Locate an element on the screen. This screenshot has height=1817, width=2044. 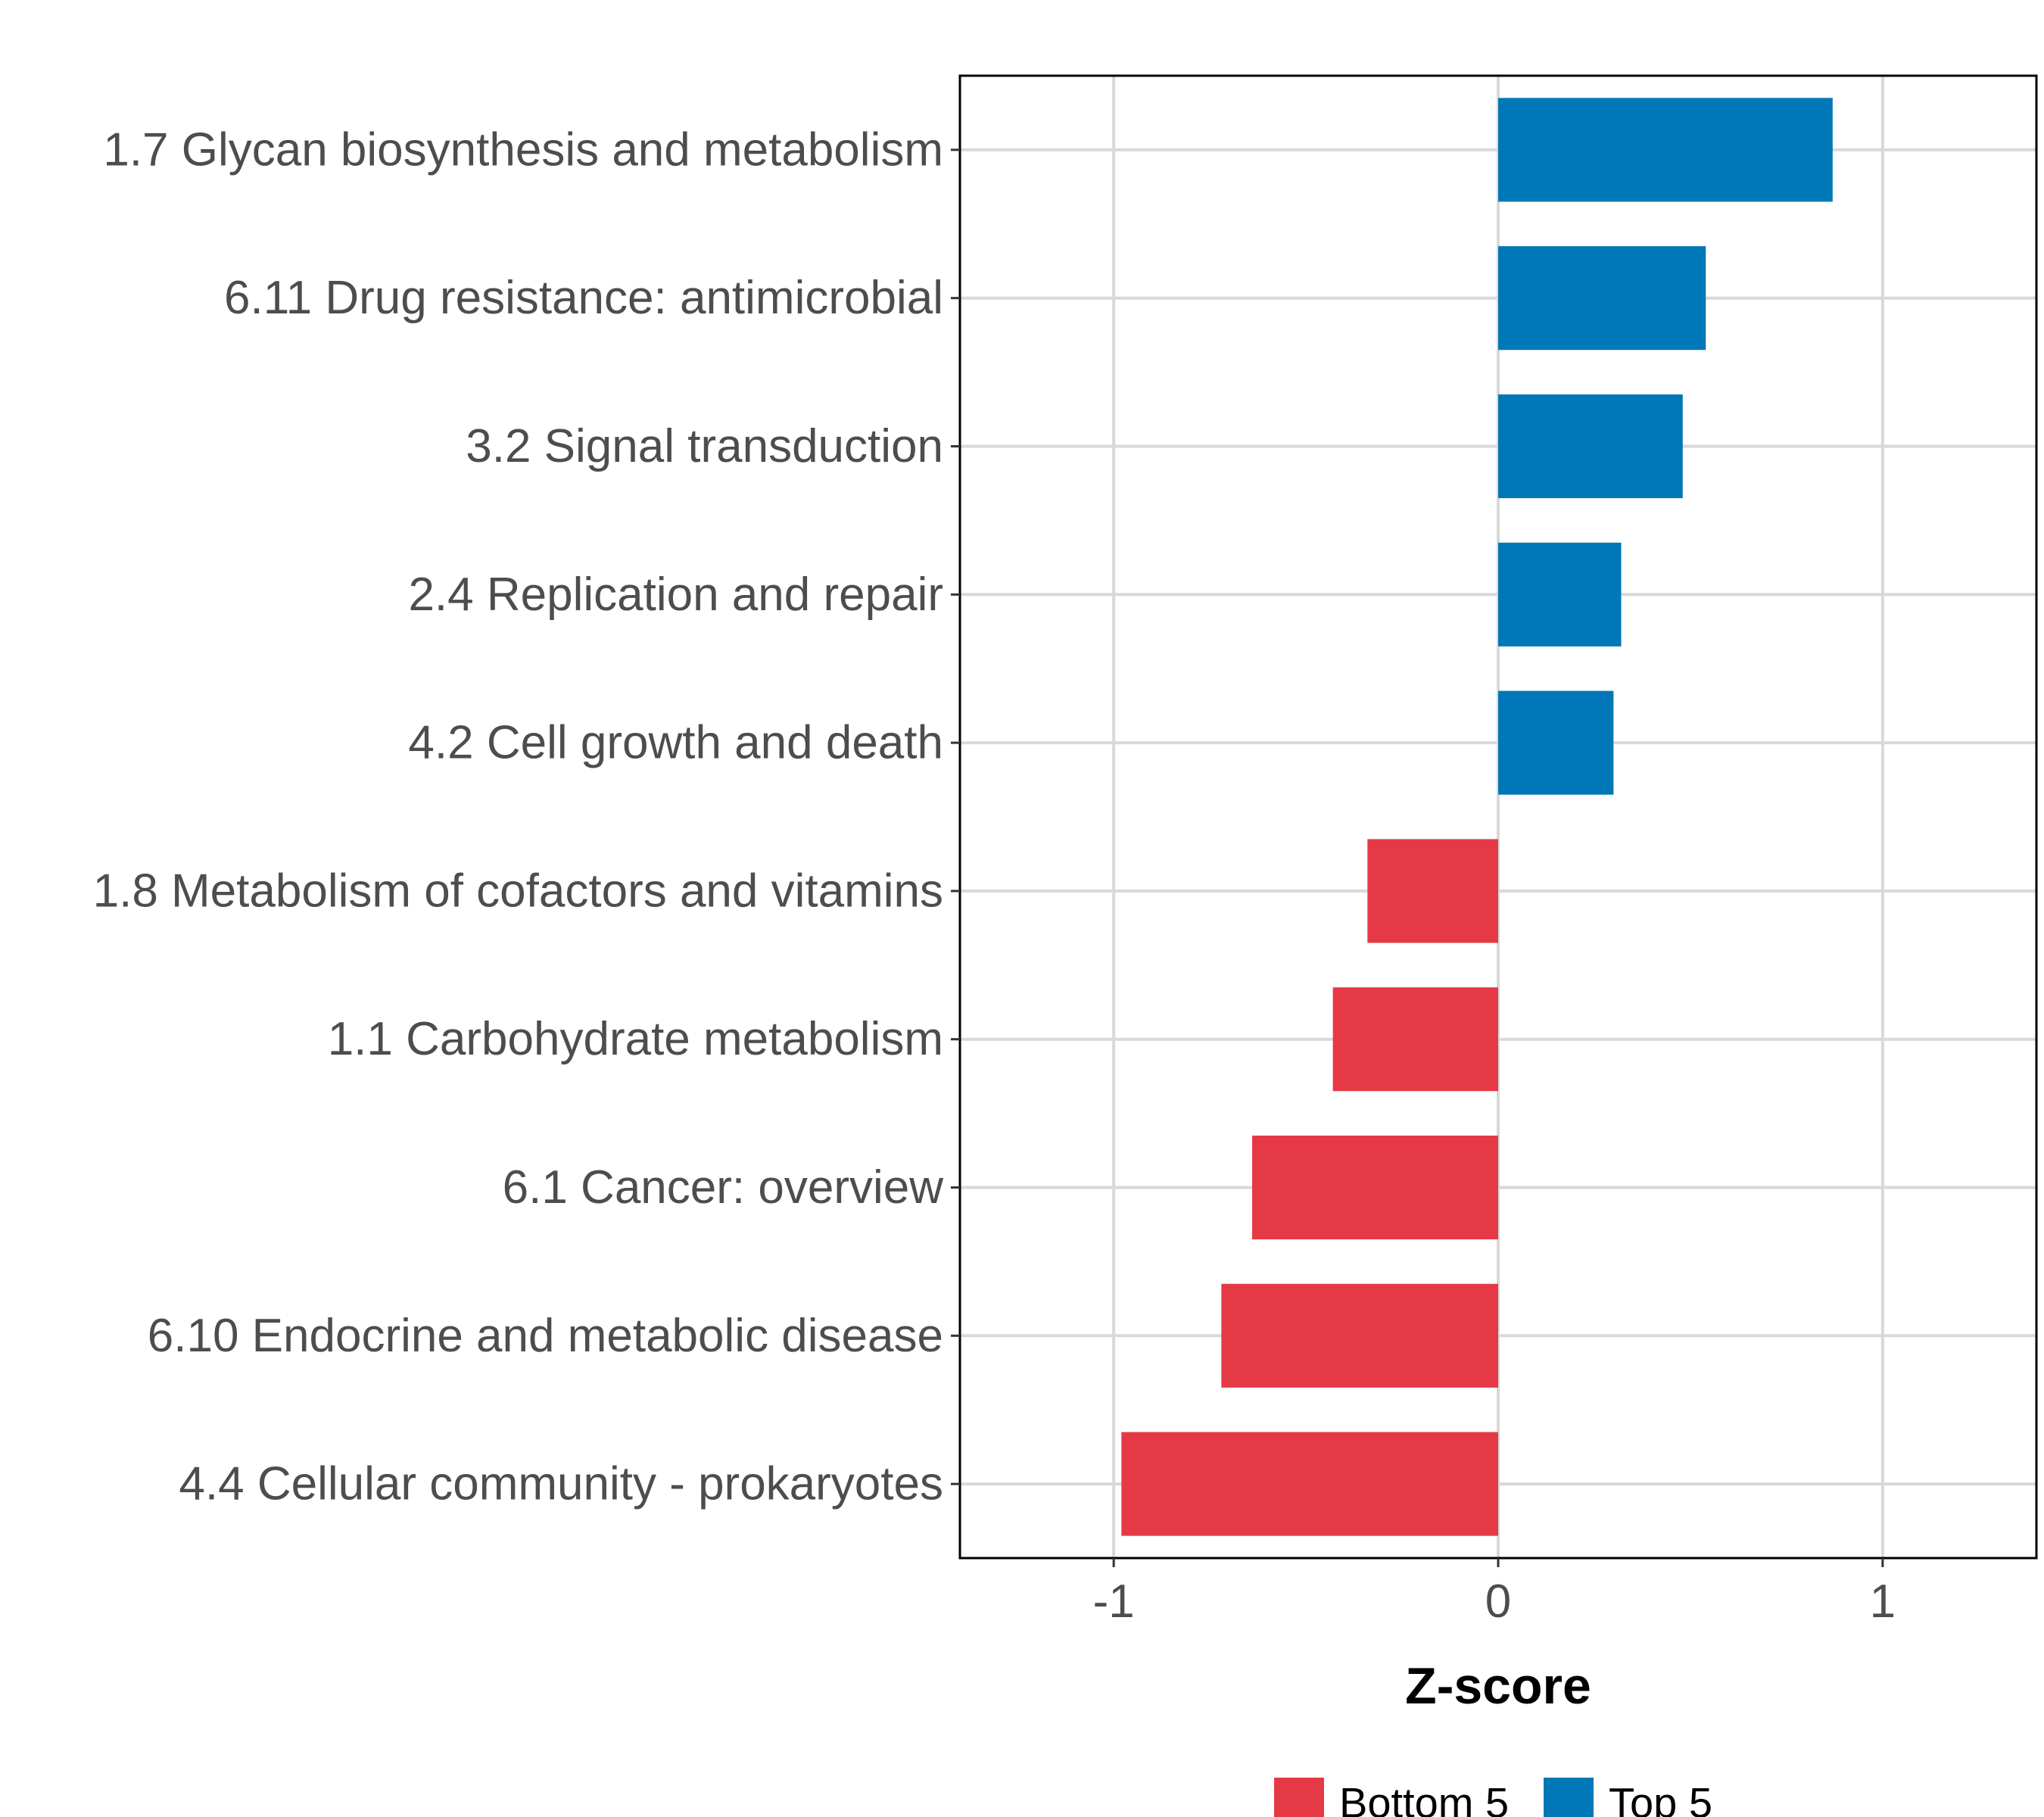
category-label: 1.1 Carbohydrate metabolism is located at coordinates (635, 1039).